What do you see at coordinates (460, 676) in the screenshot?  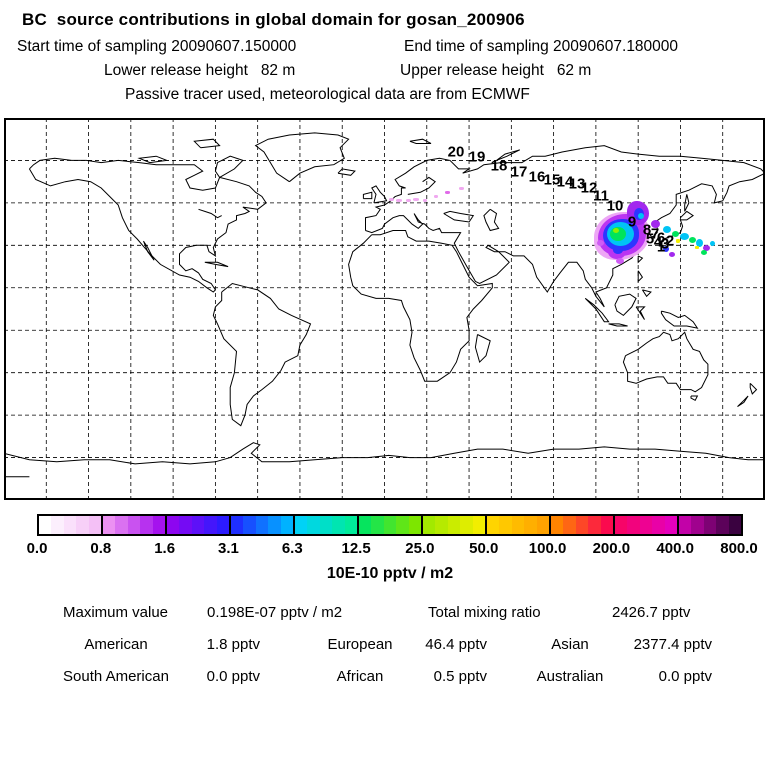 I see `region-value: 0.5 pptv` at bounding box center [460, 676].